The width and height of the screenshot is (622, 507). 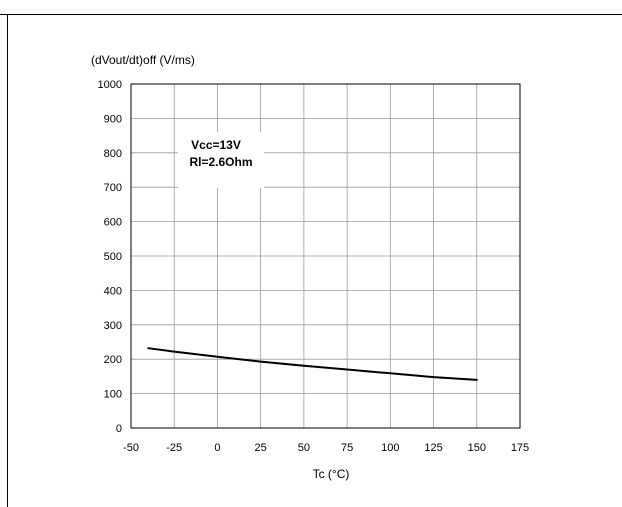 What do you see at coordinates (113, 154) in the screenshot?
I see `y-tick-label: 800` at bounding box center [113, 154].